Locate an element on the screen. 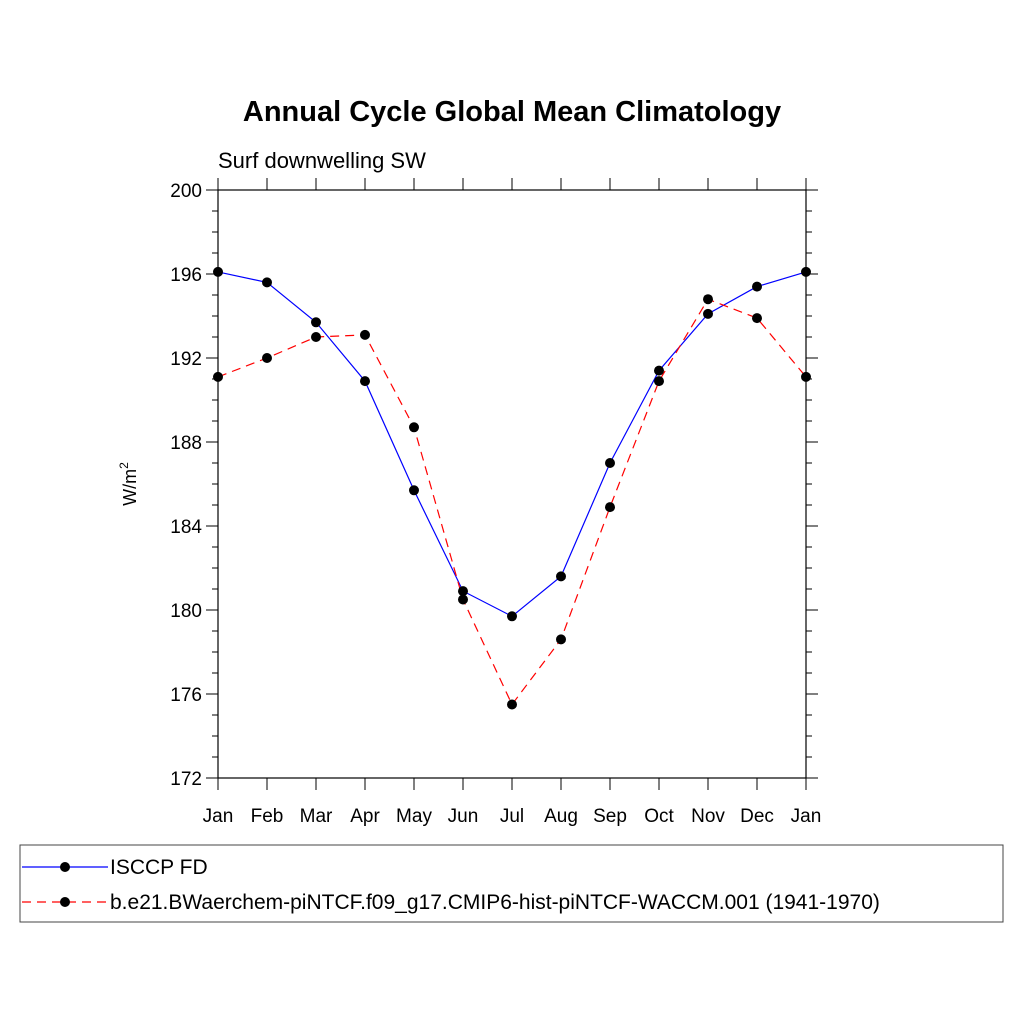 The width and height of the screenshot is (1024, 1024). x-axis-labels: Jan Feb Mar Apr May Jun Jul Aug Sep Oct Nov Dec Jan is located at coordinates (512, 816).